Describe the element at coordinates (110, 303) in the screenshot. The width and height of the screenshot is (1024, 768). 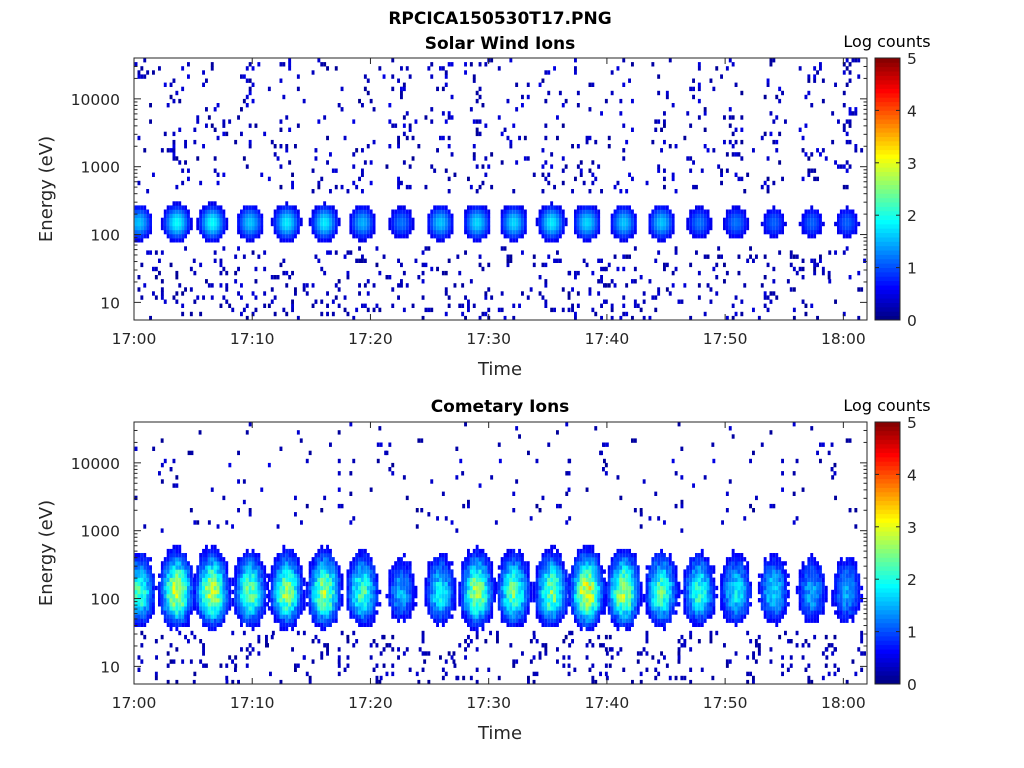
I see `y-tick-label: 10` at that location.